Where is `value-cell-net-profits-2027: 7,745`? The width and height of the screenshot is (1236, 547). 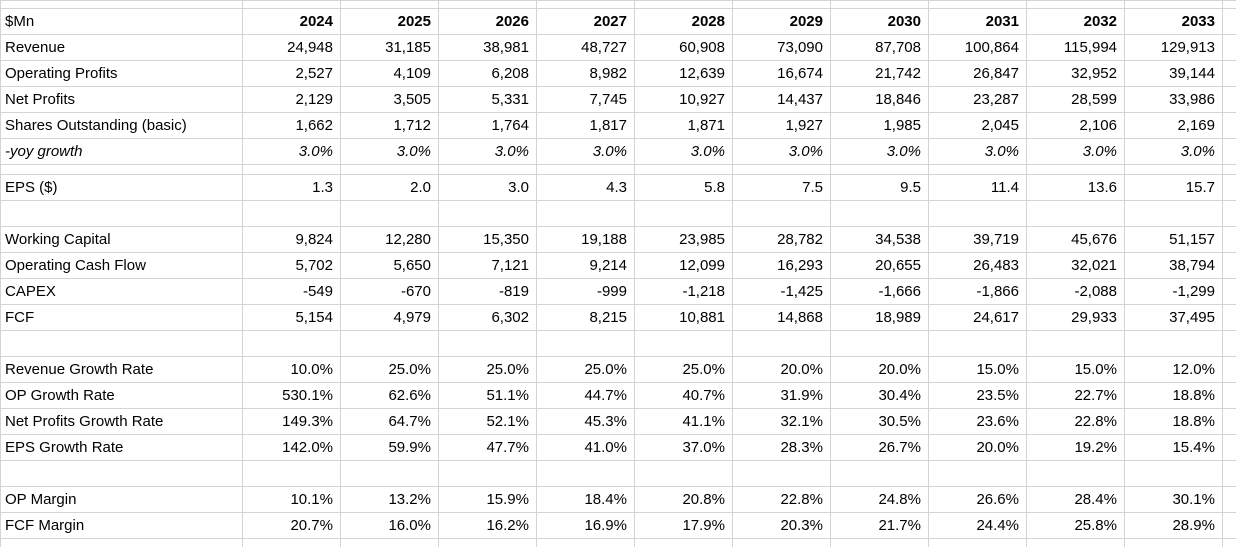
value-cell-net-profits-2027: 7,745 is located at coordinates (585, 99).